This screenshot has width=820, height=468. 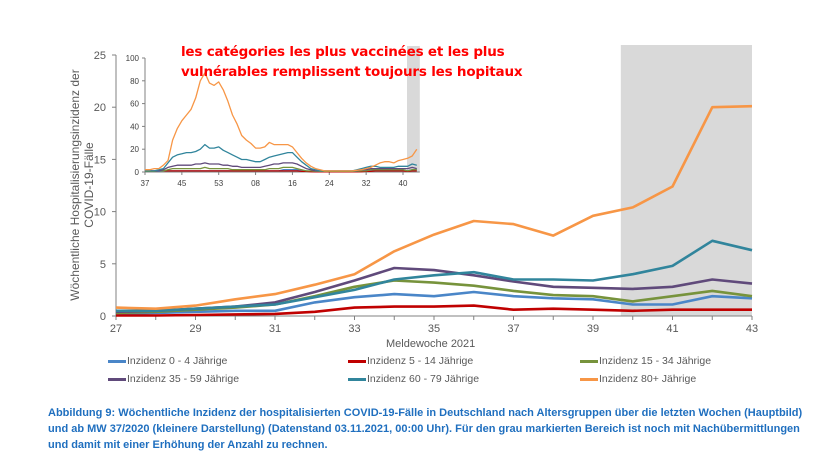 I want to click on inset-series-line-80plus, so click(x=281, y=122).